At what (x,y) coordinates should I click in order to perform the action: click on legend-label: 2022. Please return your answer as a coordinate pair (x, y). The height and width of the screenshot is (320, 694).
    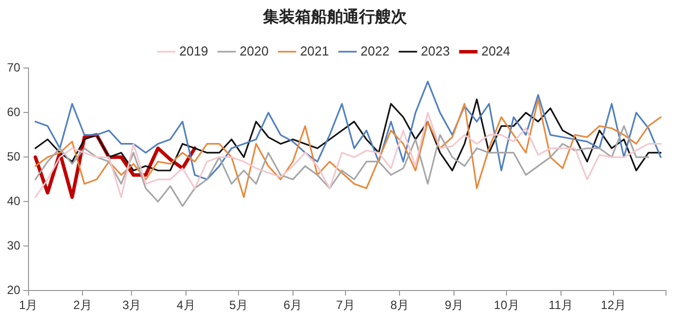
    Looking at the image, I should click on (375, 50).